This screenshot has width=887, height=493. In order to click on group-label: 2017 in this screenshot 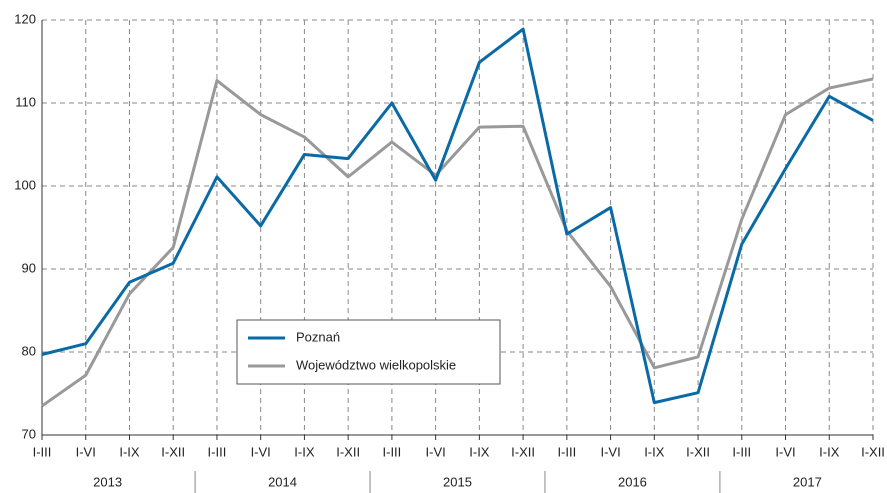, I will do `click(807, 481)`.